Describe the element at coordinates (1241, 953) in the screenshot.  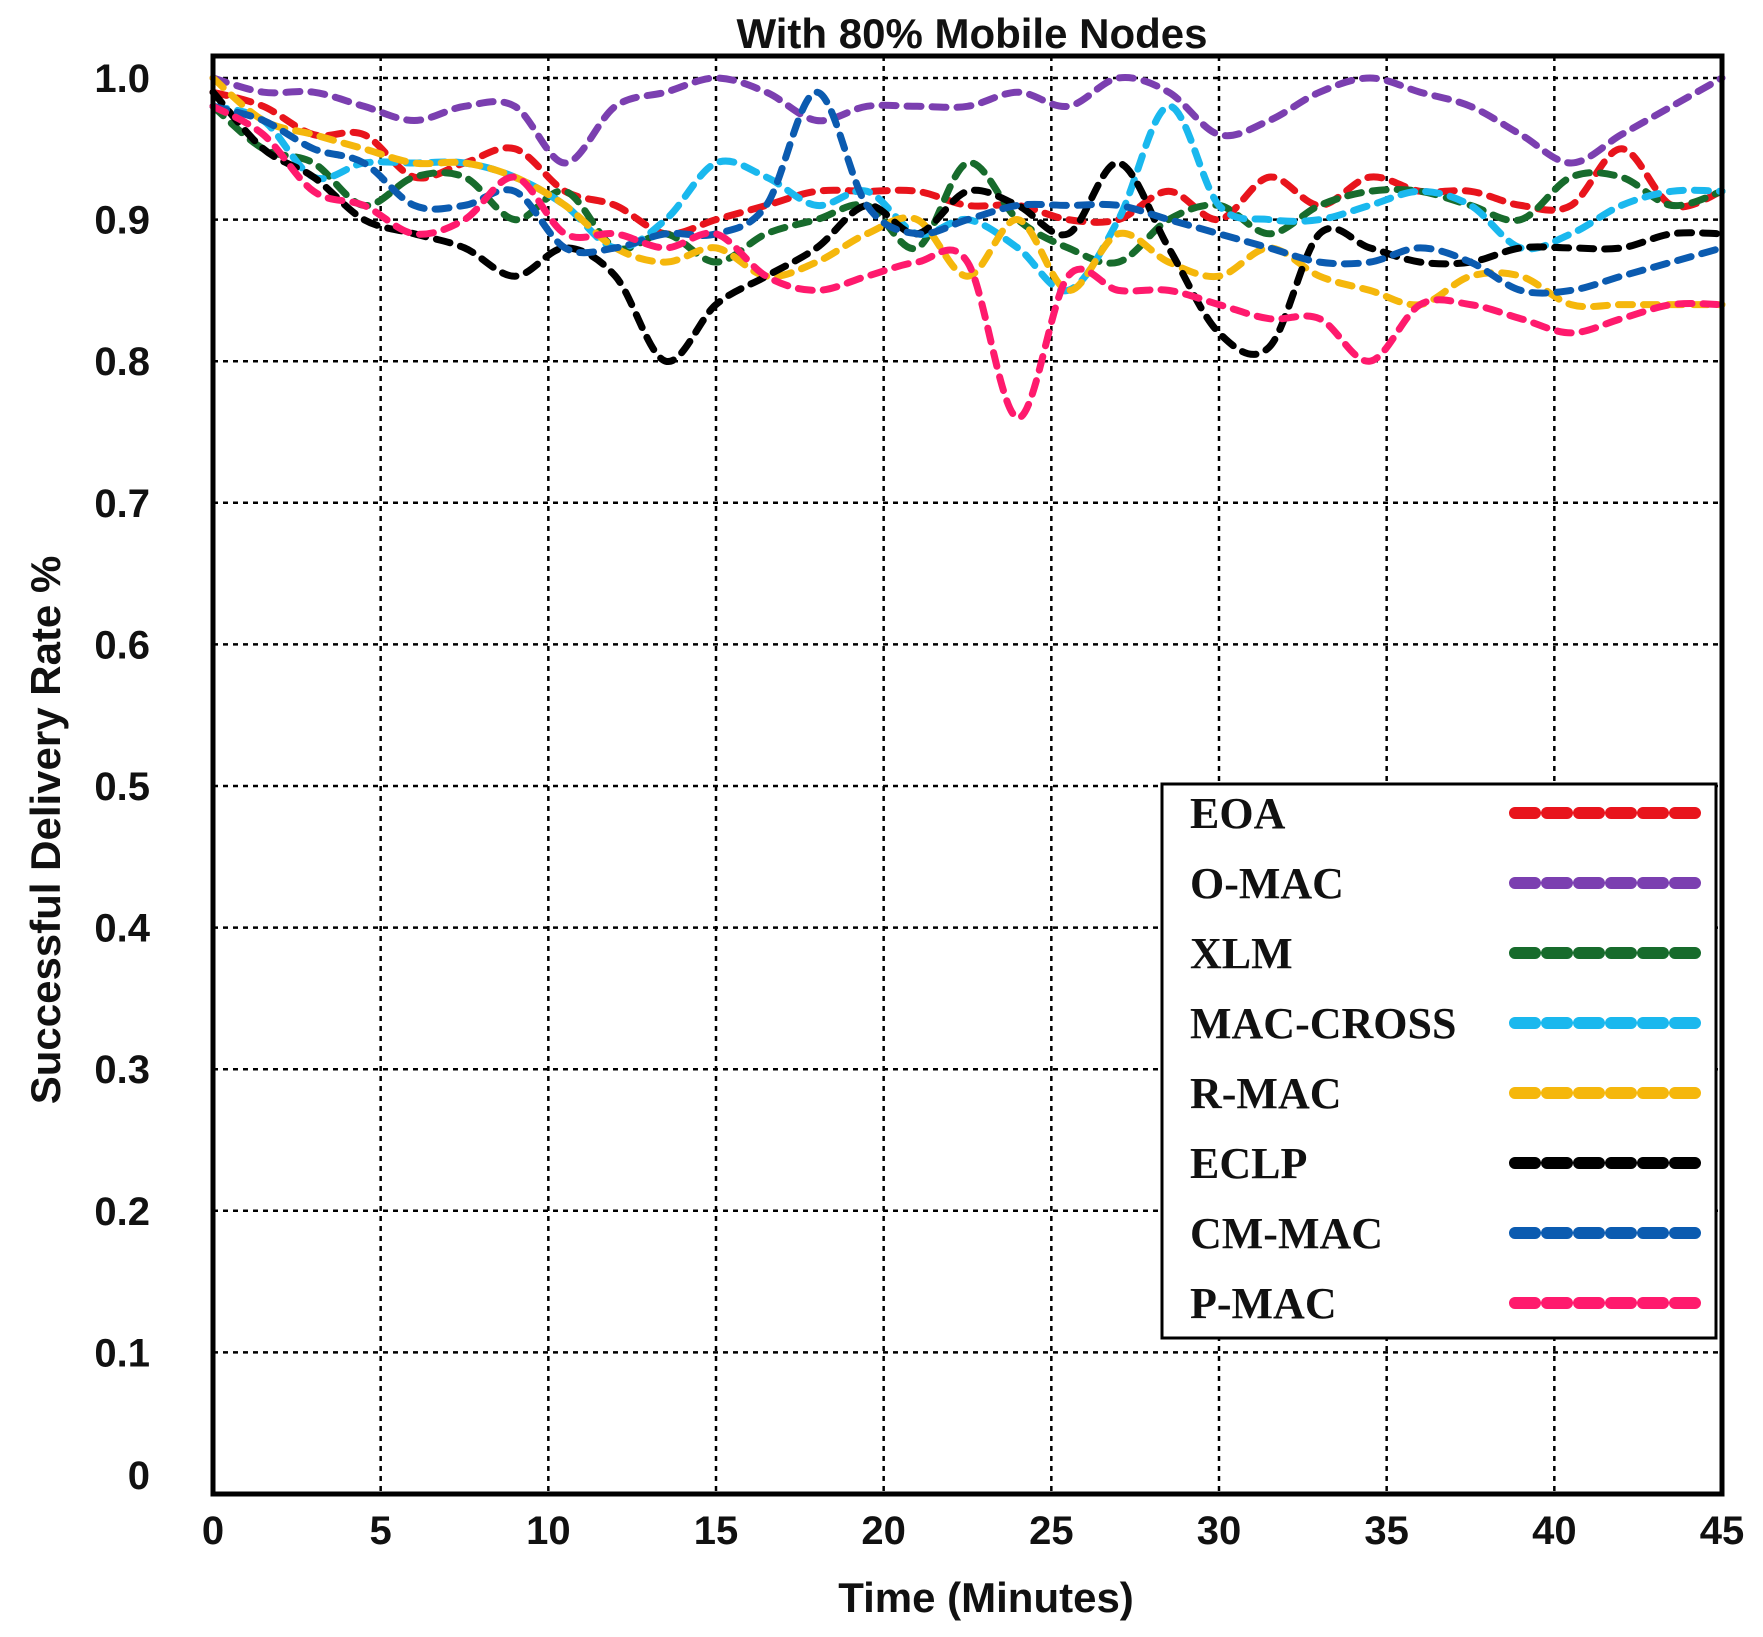
I see `legend-label-xlm: XLM` at that location.